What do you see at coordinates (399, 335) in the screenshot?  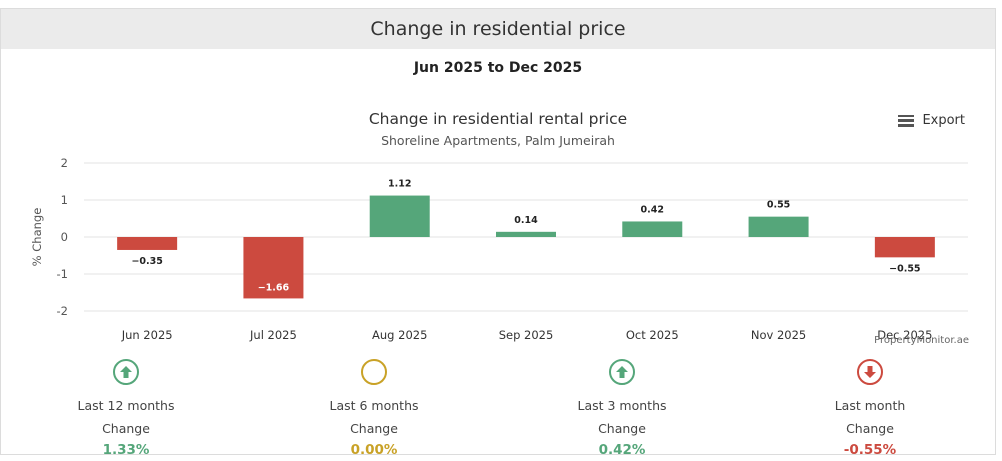 I see `x-tick-label: Aug 2025` at bounding box center [399, 335].